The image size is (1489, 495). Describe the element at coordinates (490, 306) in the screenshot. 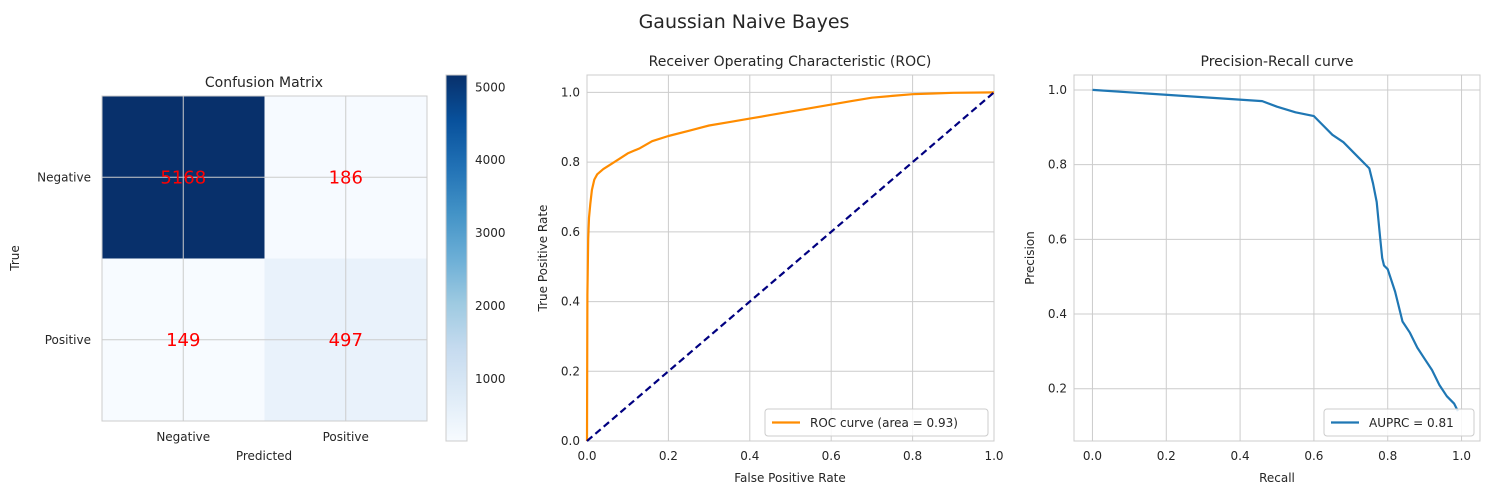

I see `colorbar-tick-label: 2000` at that location.